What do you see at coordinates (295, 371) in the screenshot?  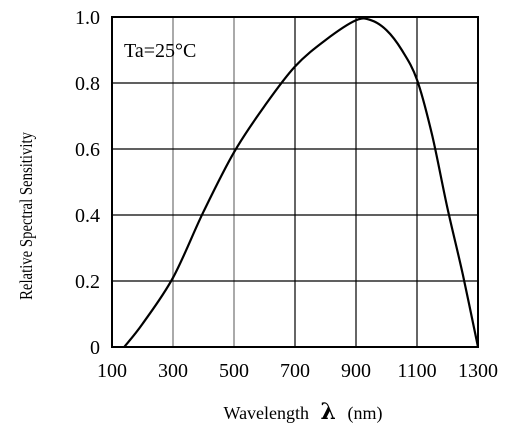 I see `x-tick-label: 700` at bounding box center [295, 371].